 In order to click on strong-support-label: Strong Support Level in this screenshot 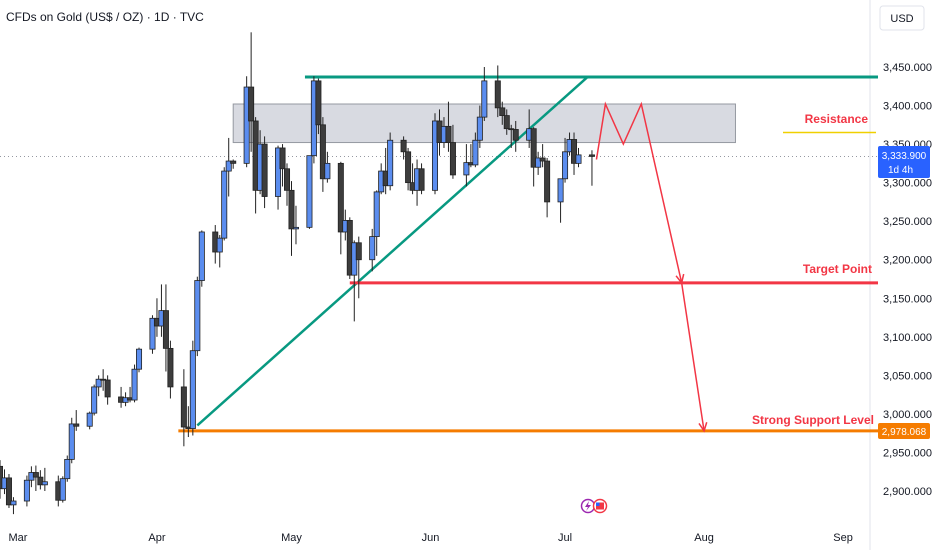, I will do `click(813, 420)`.